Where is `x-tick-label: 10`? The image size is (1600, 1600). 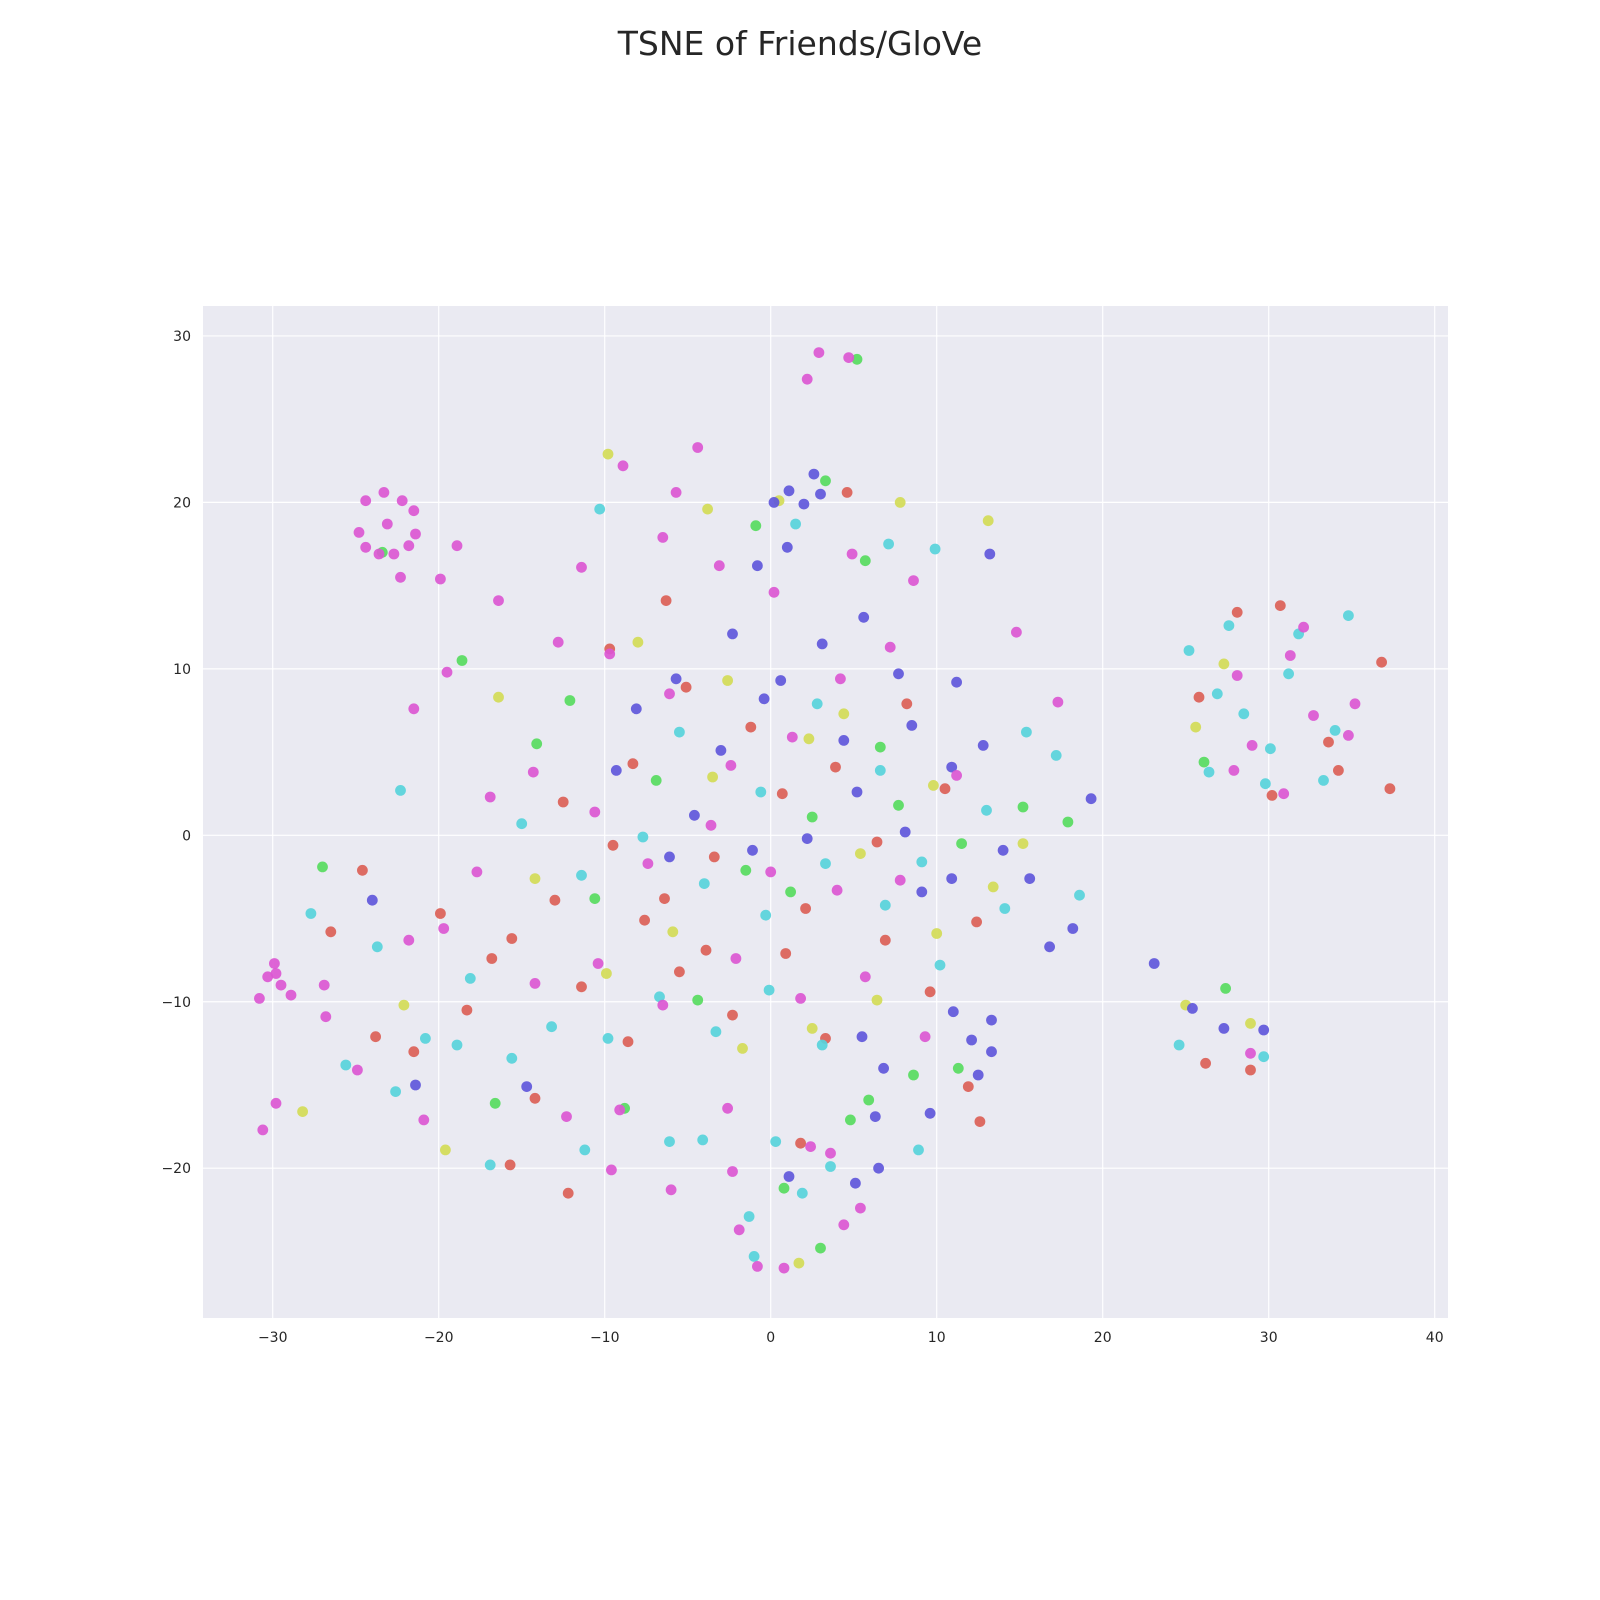 x-tick-label: 10 is located at coordinates (937, 1338).